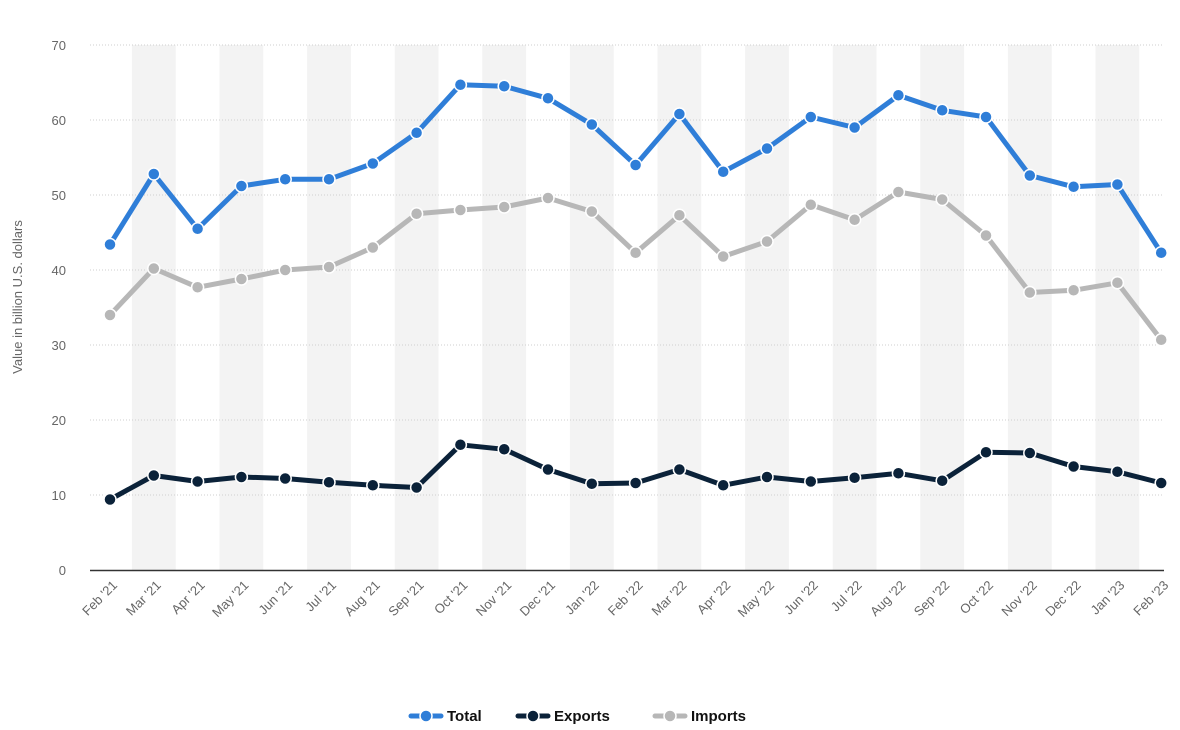  What do you see at coordinates (450, 597) in the screenshot?
I see `x-tick-label: Oct '21` at bounding box center [450, 597].